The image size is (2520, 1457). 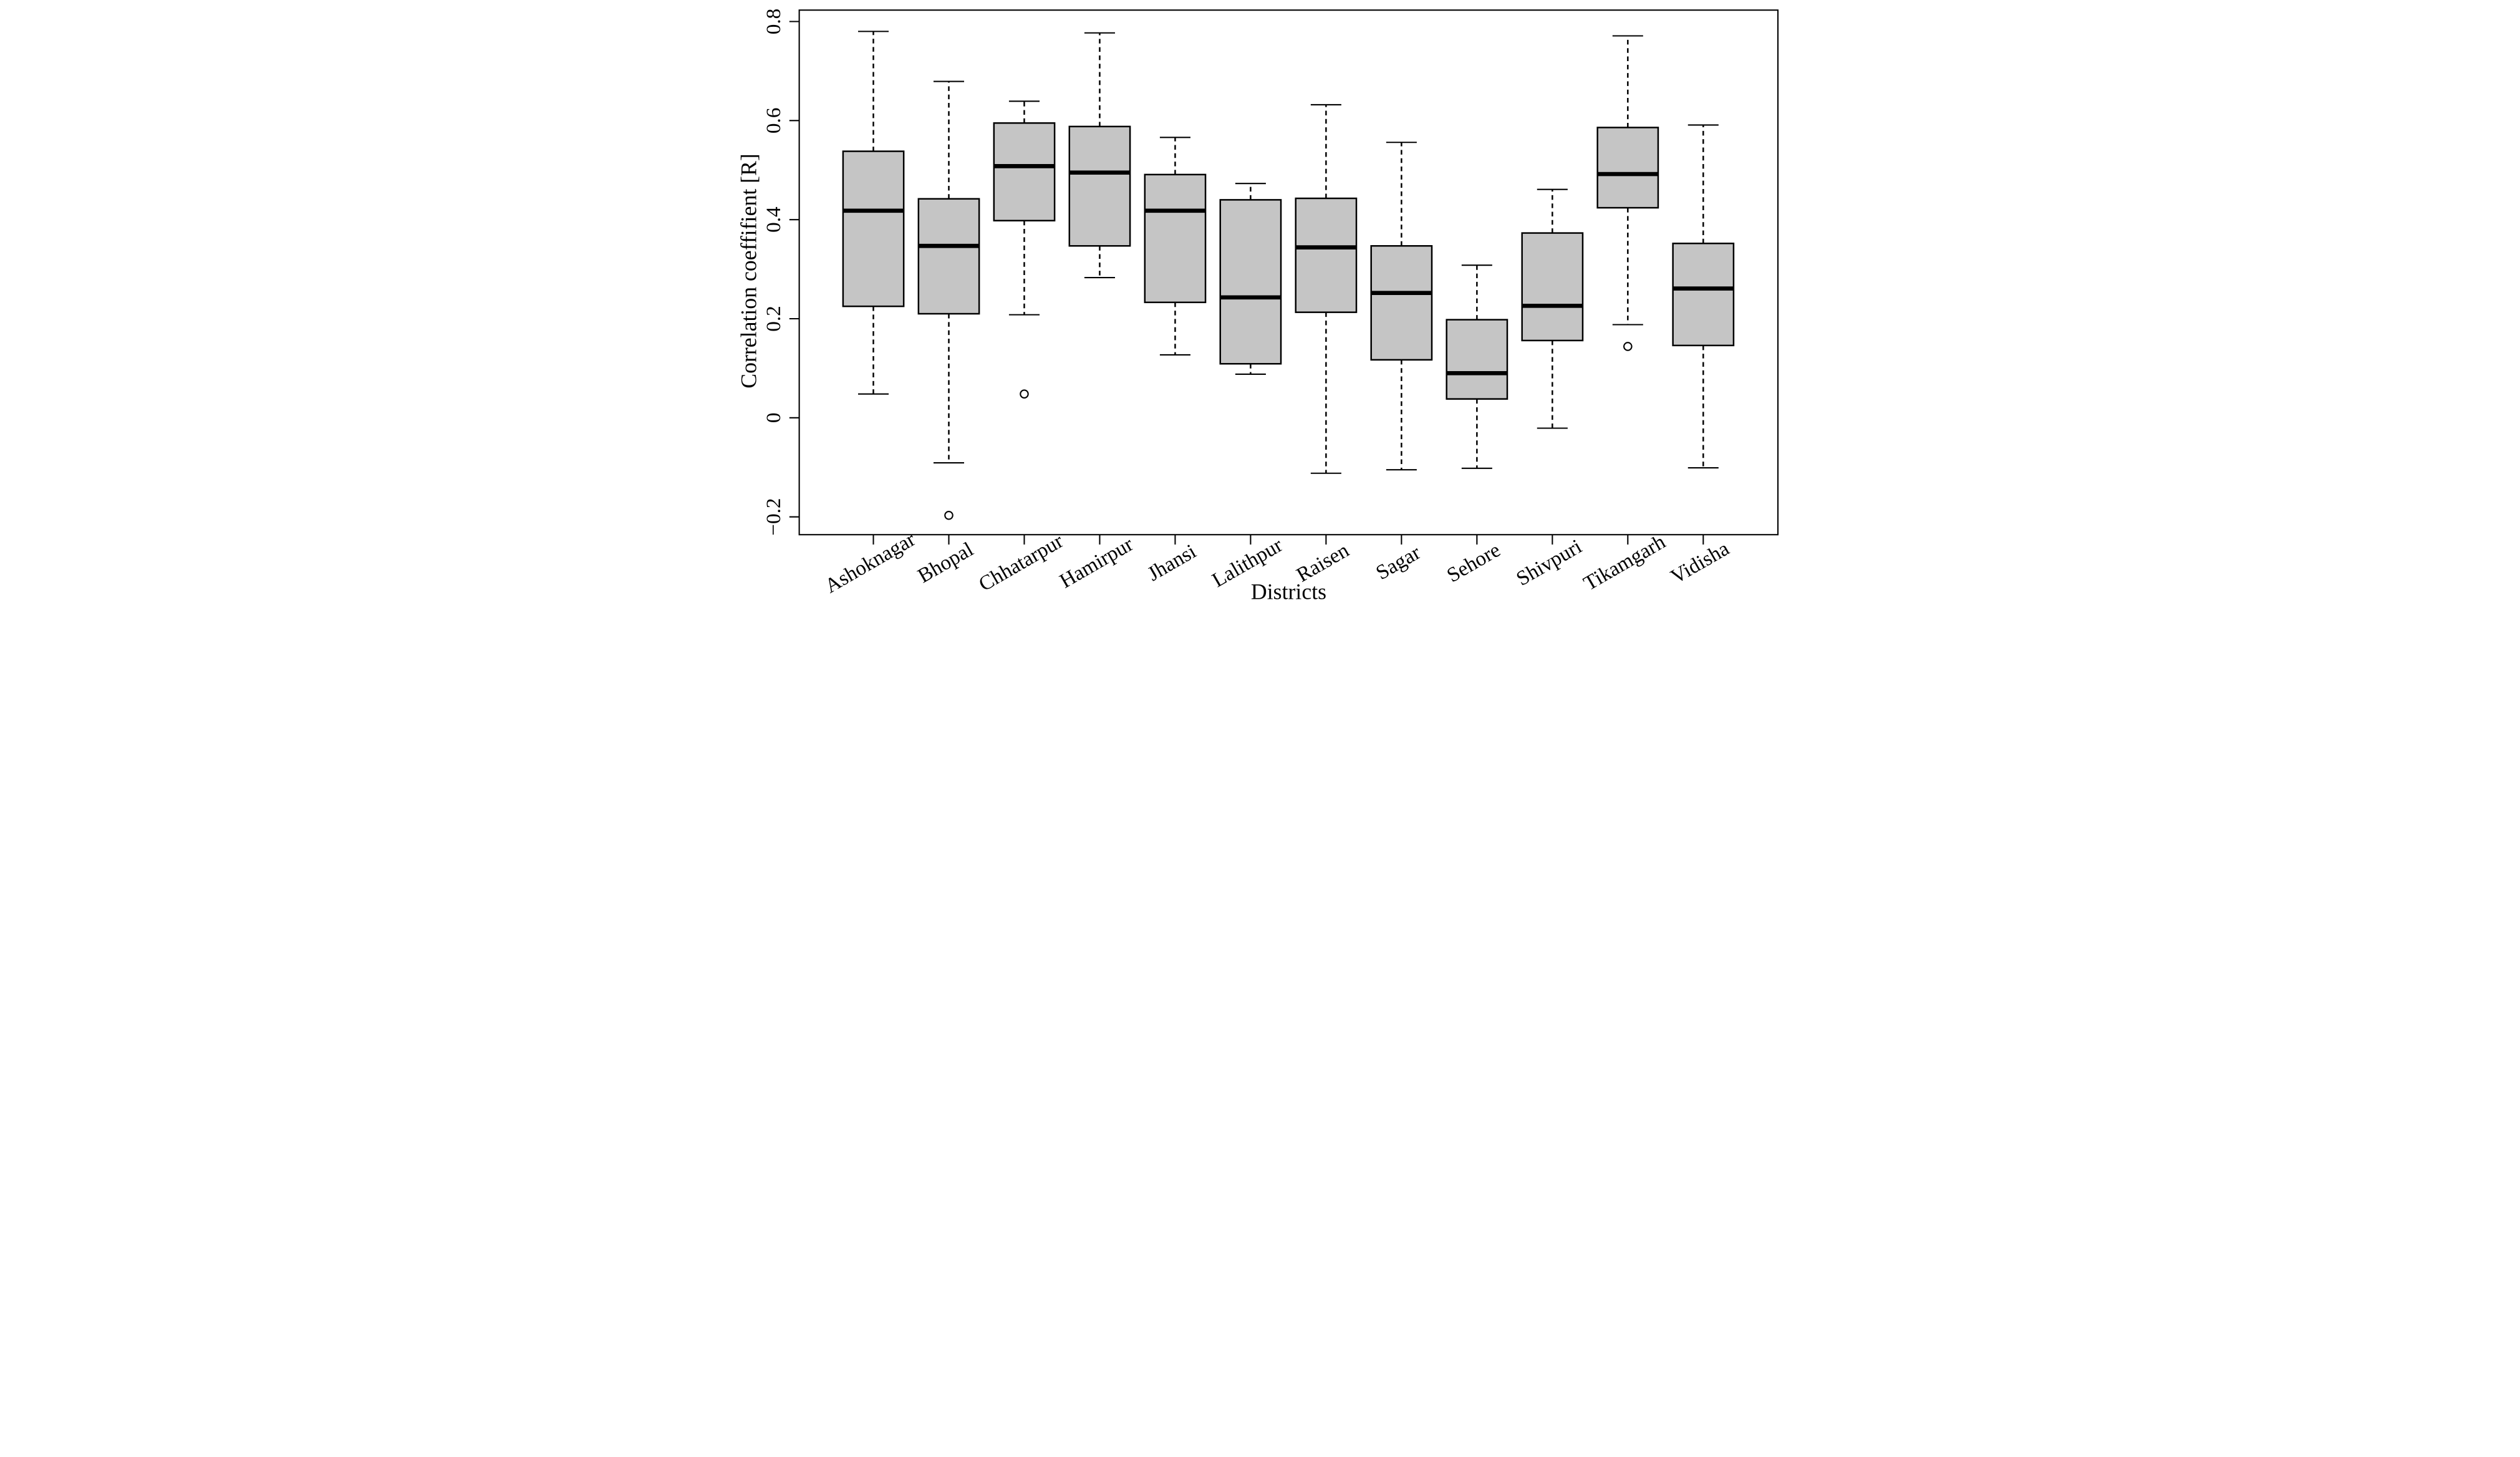 I want to click on iqr-box-vidisha, so click(x=1703, y=295).